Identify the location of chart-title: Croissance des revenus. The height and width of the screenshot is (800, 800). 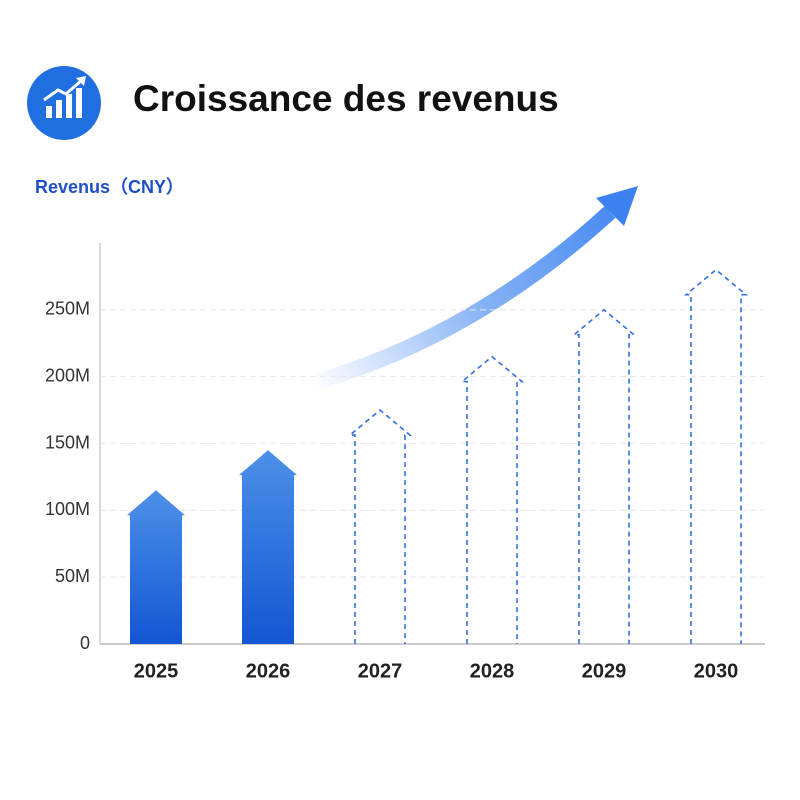
(346, 98).